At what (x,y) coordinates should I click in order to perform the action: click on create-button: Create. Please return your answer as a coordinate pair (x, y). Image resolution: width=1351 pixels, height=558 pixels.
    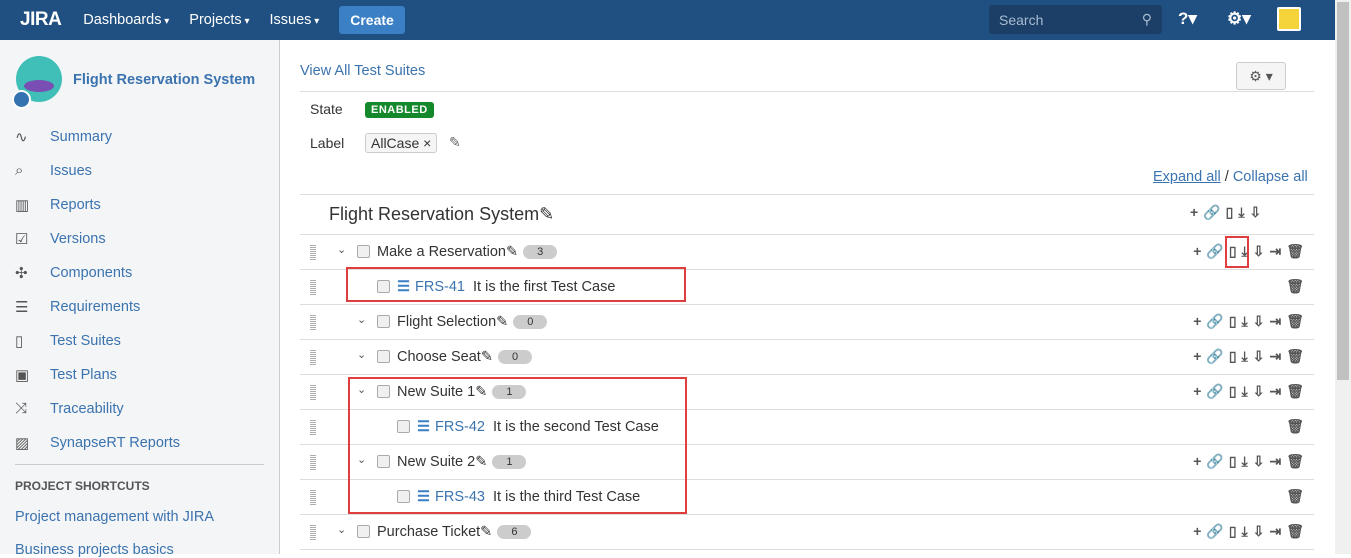
    Looking at the image, I should click on (372, 20).